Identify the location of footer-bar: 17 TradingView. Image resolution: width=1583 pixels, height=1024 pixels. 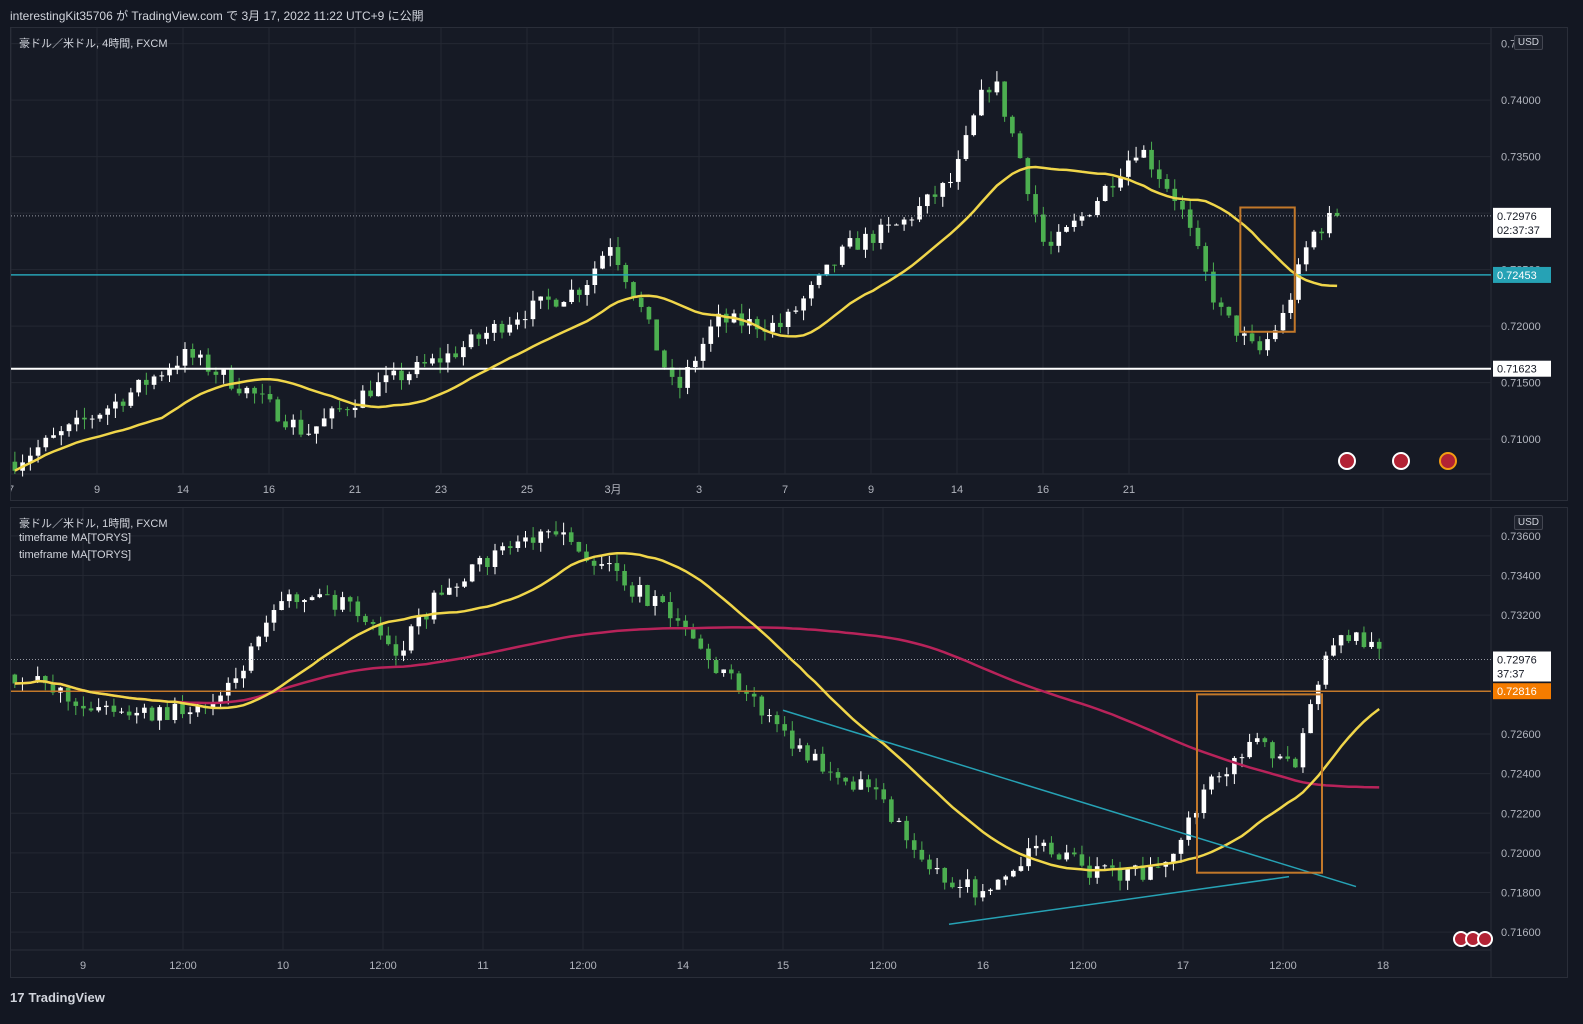
(791, 1002).